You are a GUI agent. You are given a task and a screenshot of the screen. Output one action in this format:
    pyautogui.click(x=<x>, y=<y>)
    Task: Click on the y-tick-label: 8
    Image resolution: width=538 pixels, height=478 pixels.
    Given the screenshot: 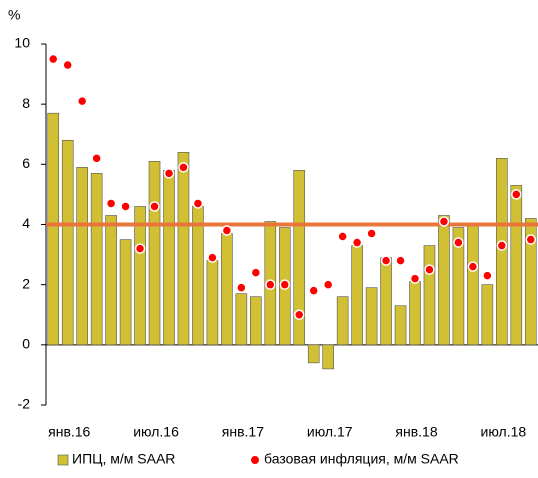 What is the action you would take?
    pyautogui.click(x=26, y=103)
    